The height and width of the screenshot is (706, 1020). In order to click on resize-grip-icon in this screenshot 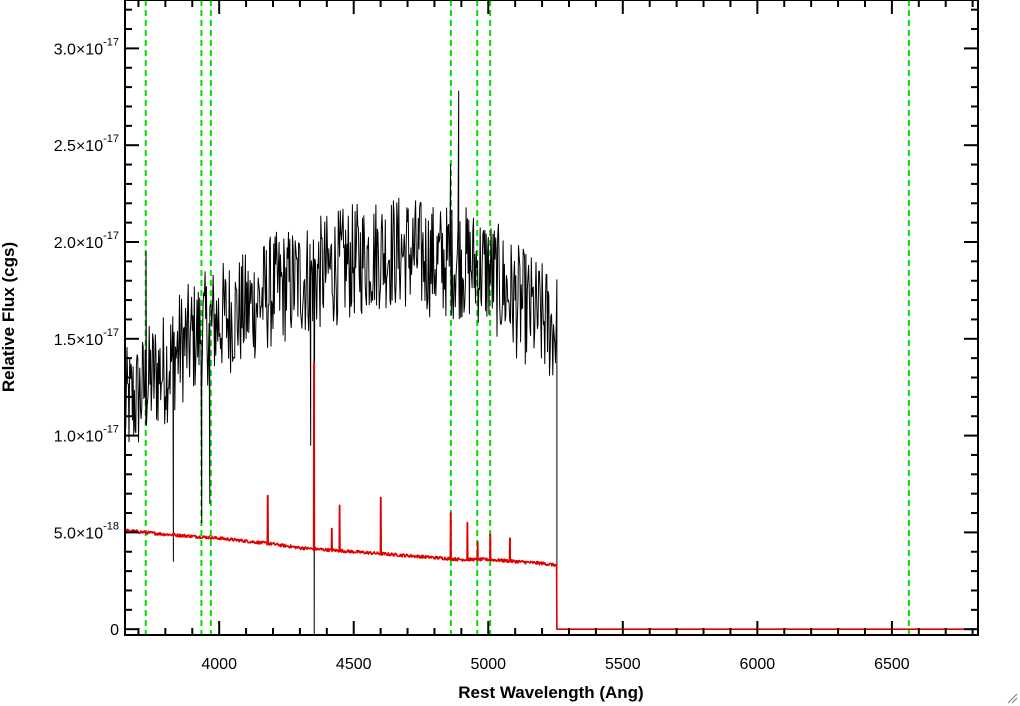, I will do `click(1012, 698)`.